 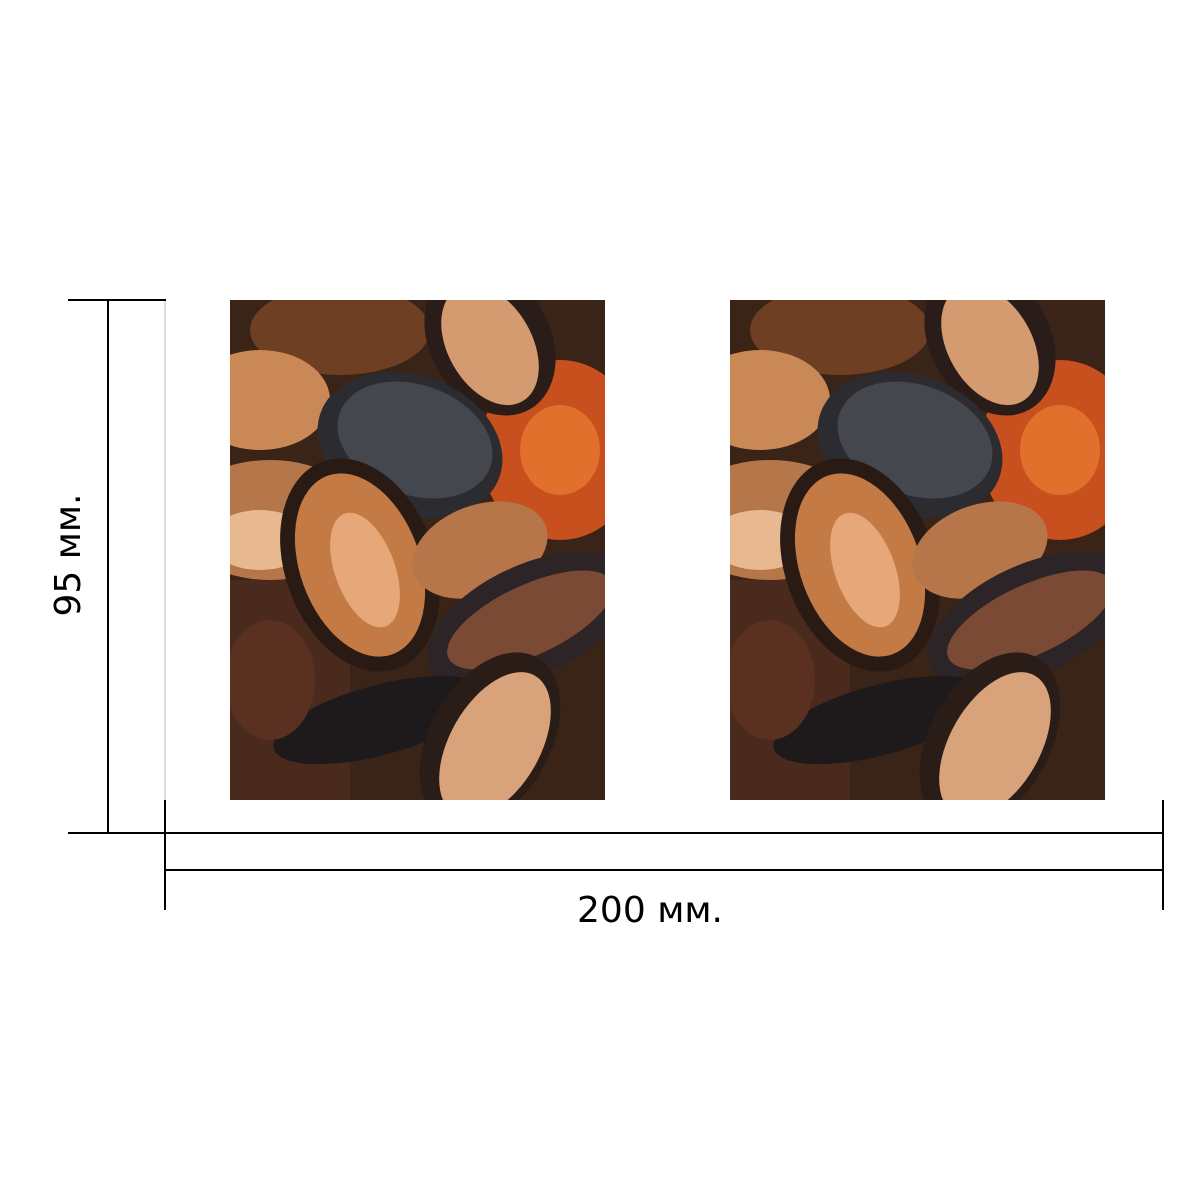 I want to click on width-label: 200 мм., so click(x=650, y=910).